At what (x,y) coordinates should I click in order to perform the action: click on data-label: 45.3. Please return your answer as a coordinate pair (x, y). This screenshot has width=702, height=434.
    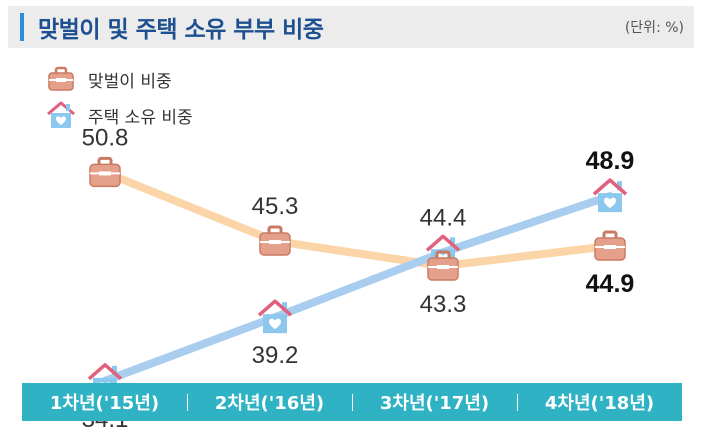
    Looking at the image, I should click on (275, 206).